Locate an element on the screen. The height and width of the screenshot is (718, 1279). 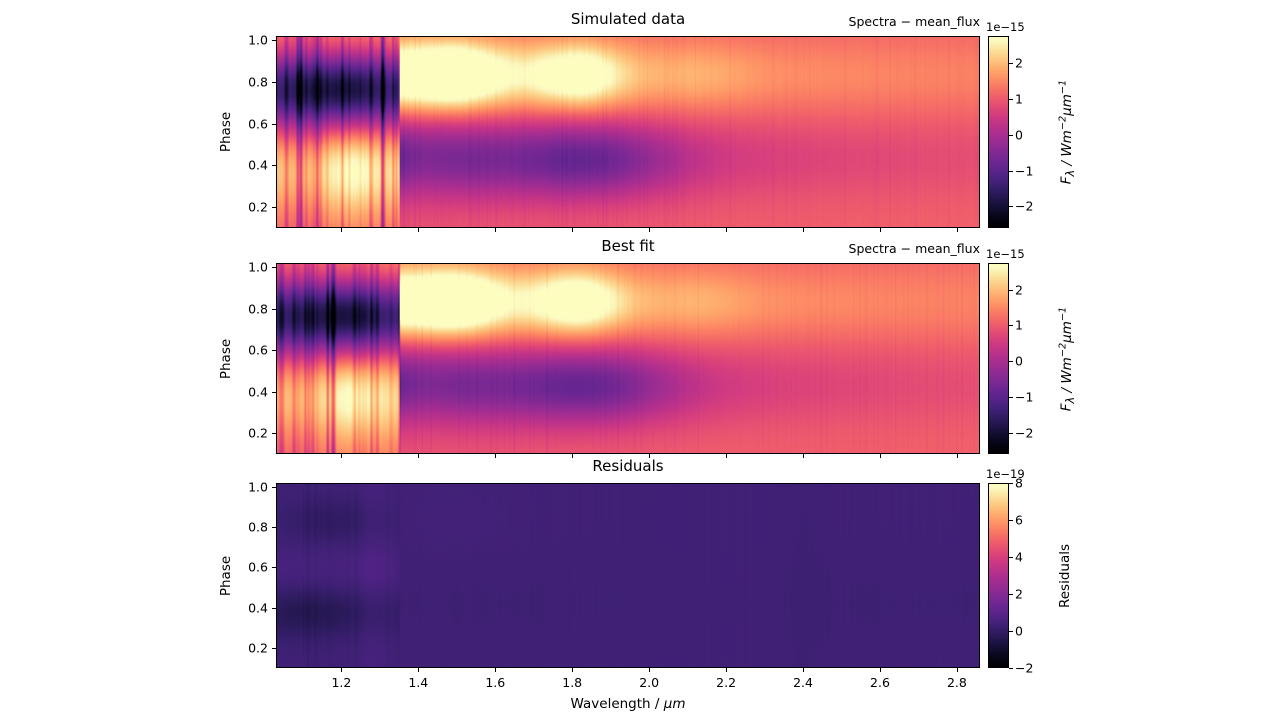
colorbar-label-1: Fλ / Wm−2μm−1 is located at coordinates (1067, 132).